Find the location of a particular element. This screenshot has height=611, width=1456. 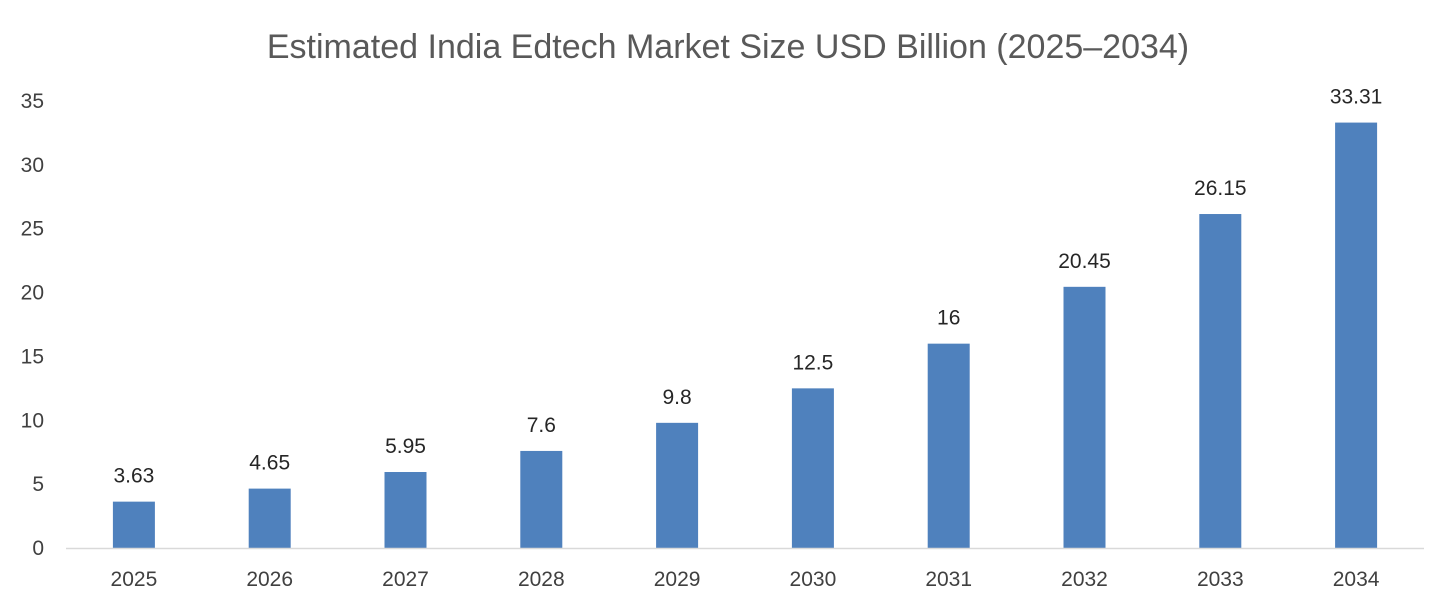

bar-2031 is located at coordinates (948, 445).